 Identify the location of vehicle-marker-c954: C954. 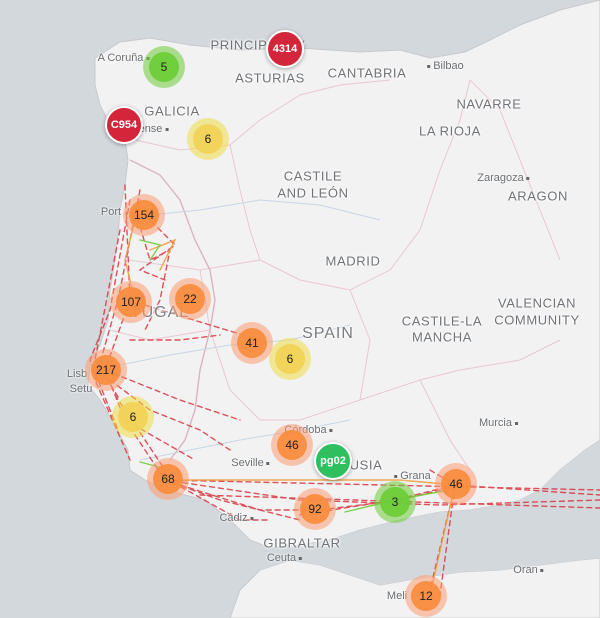
(124, 125).